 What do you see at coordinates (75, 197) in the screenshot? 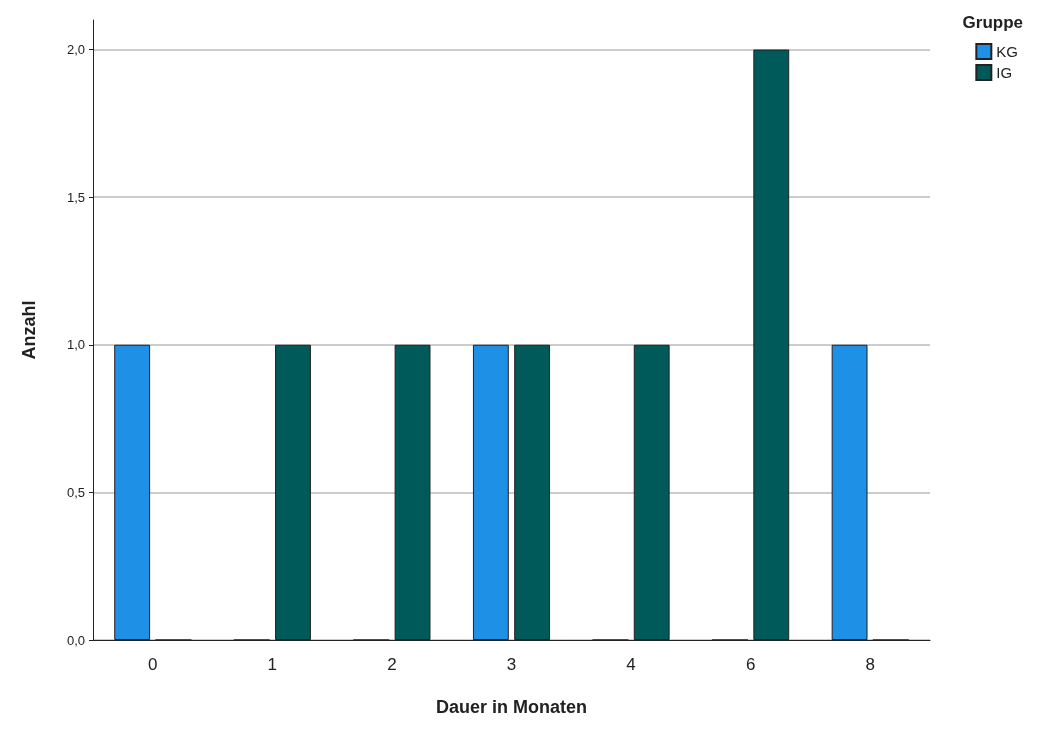
I see `y-tick-label: 1,5` at bounding box center [75, 197].